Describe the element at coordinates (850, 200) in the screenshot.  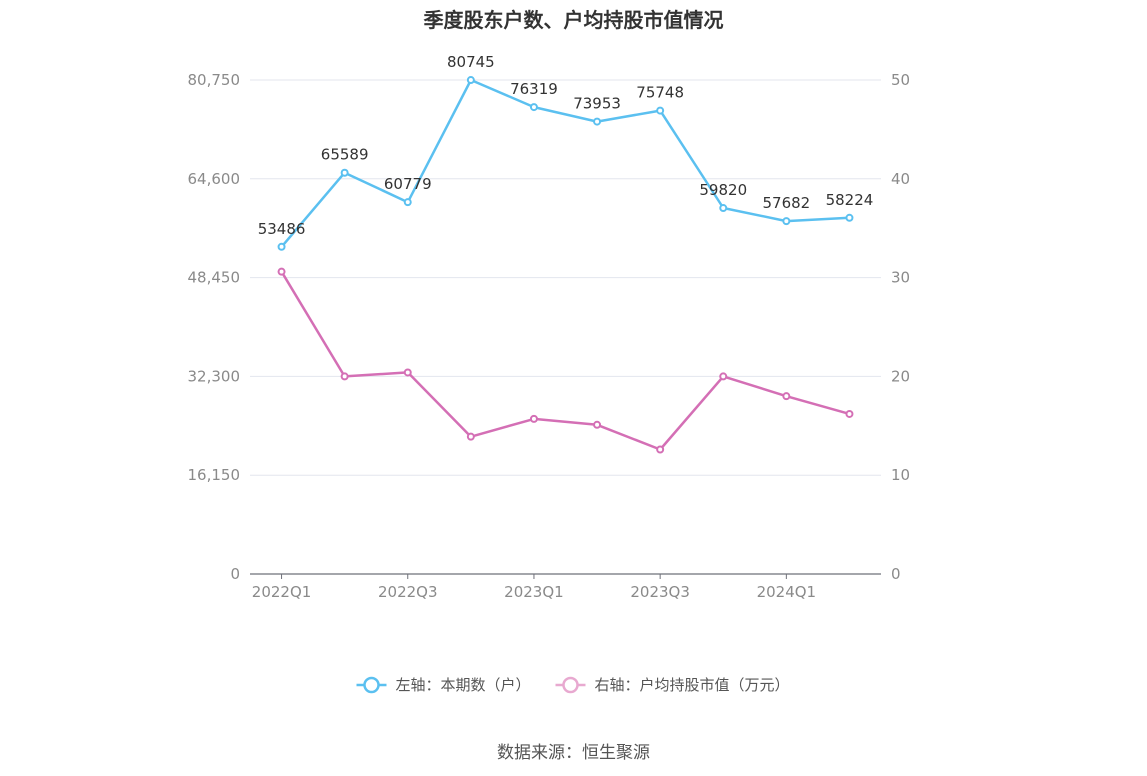
I see `data-label: 58224` at that location.